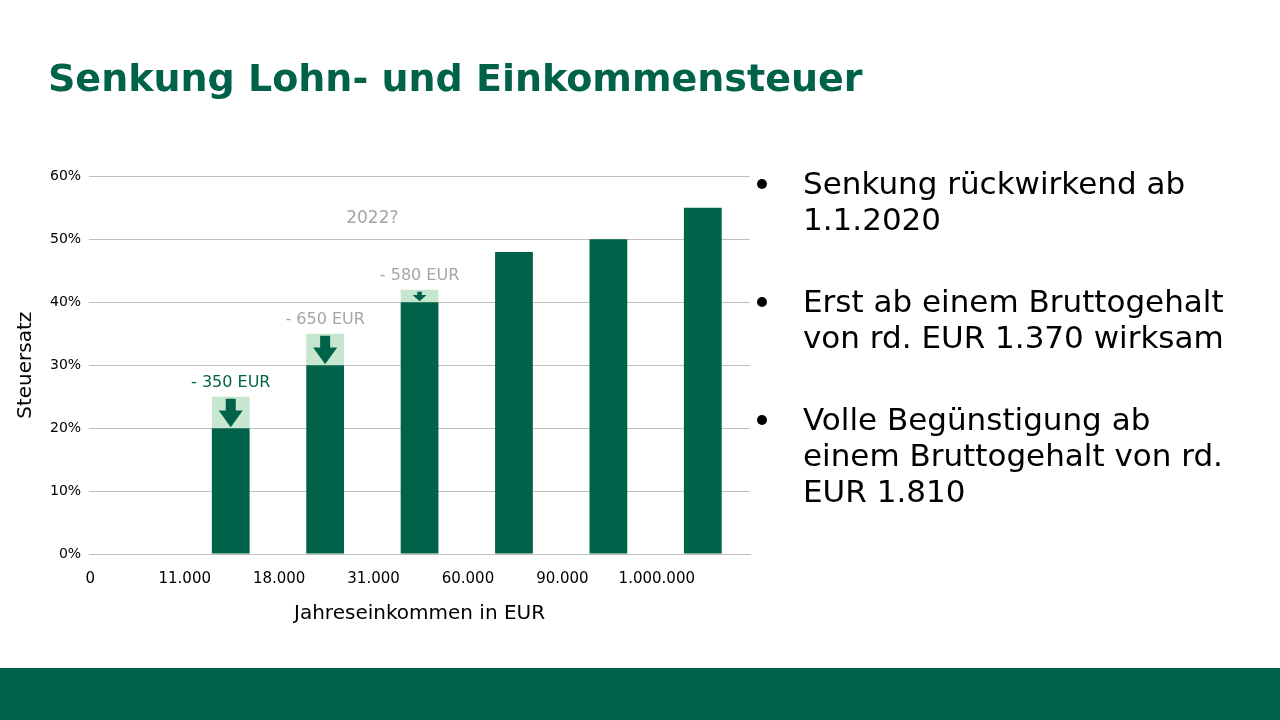 This screenshot has height=720, width=1280. What do you see at coordinates (994, 201) in the screenshot?
I see `text: Senkung rückwirkend ab 1.1.2020` at bounding box center [994, 201].